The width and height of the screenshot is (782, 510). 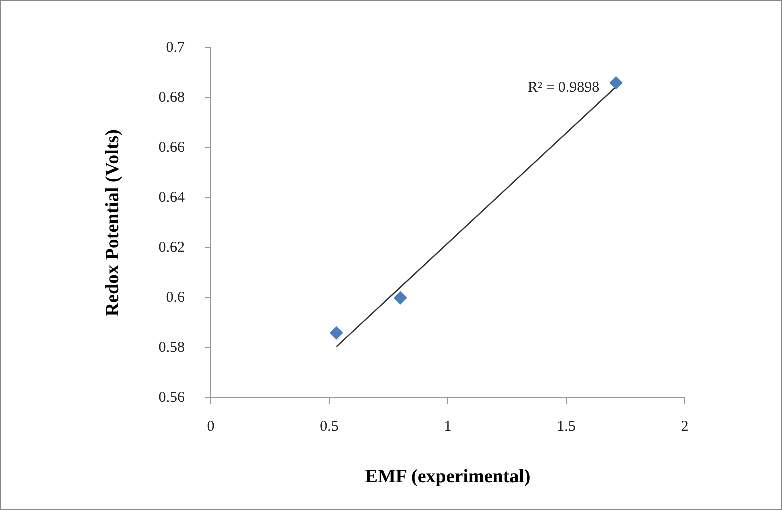 I want to click on y-tick-label: 0.6, so click(x=176, y=298).